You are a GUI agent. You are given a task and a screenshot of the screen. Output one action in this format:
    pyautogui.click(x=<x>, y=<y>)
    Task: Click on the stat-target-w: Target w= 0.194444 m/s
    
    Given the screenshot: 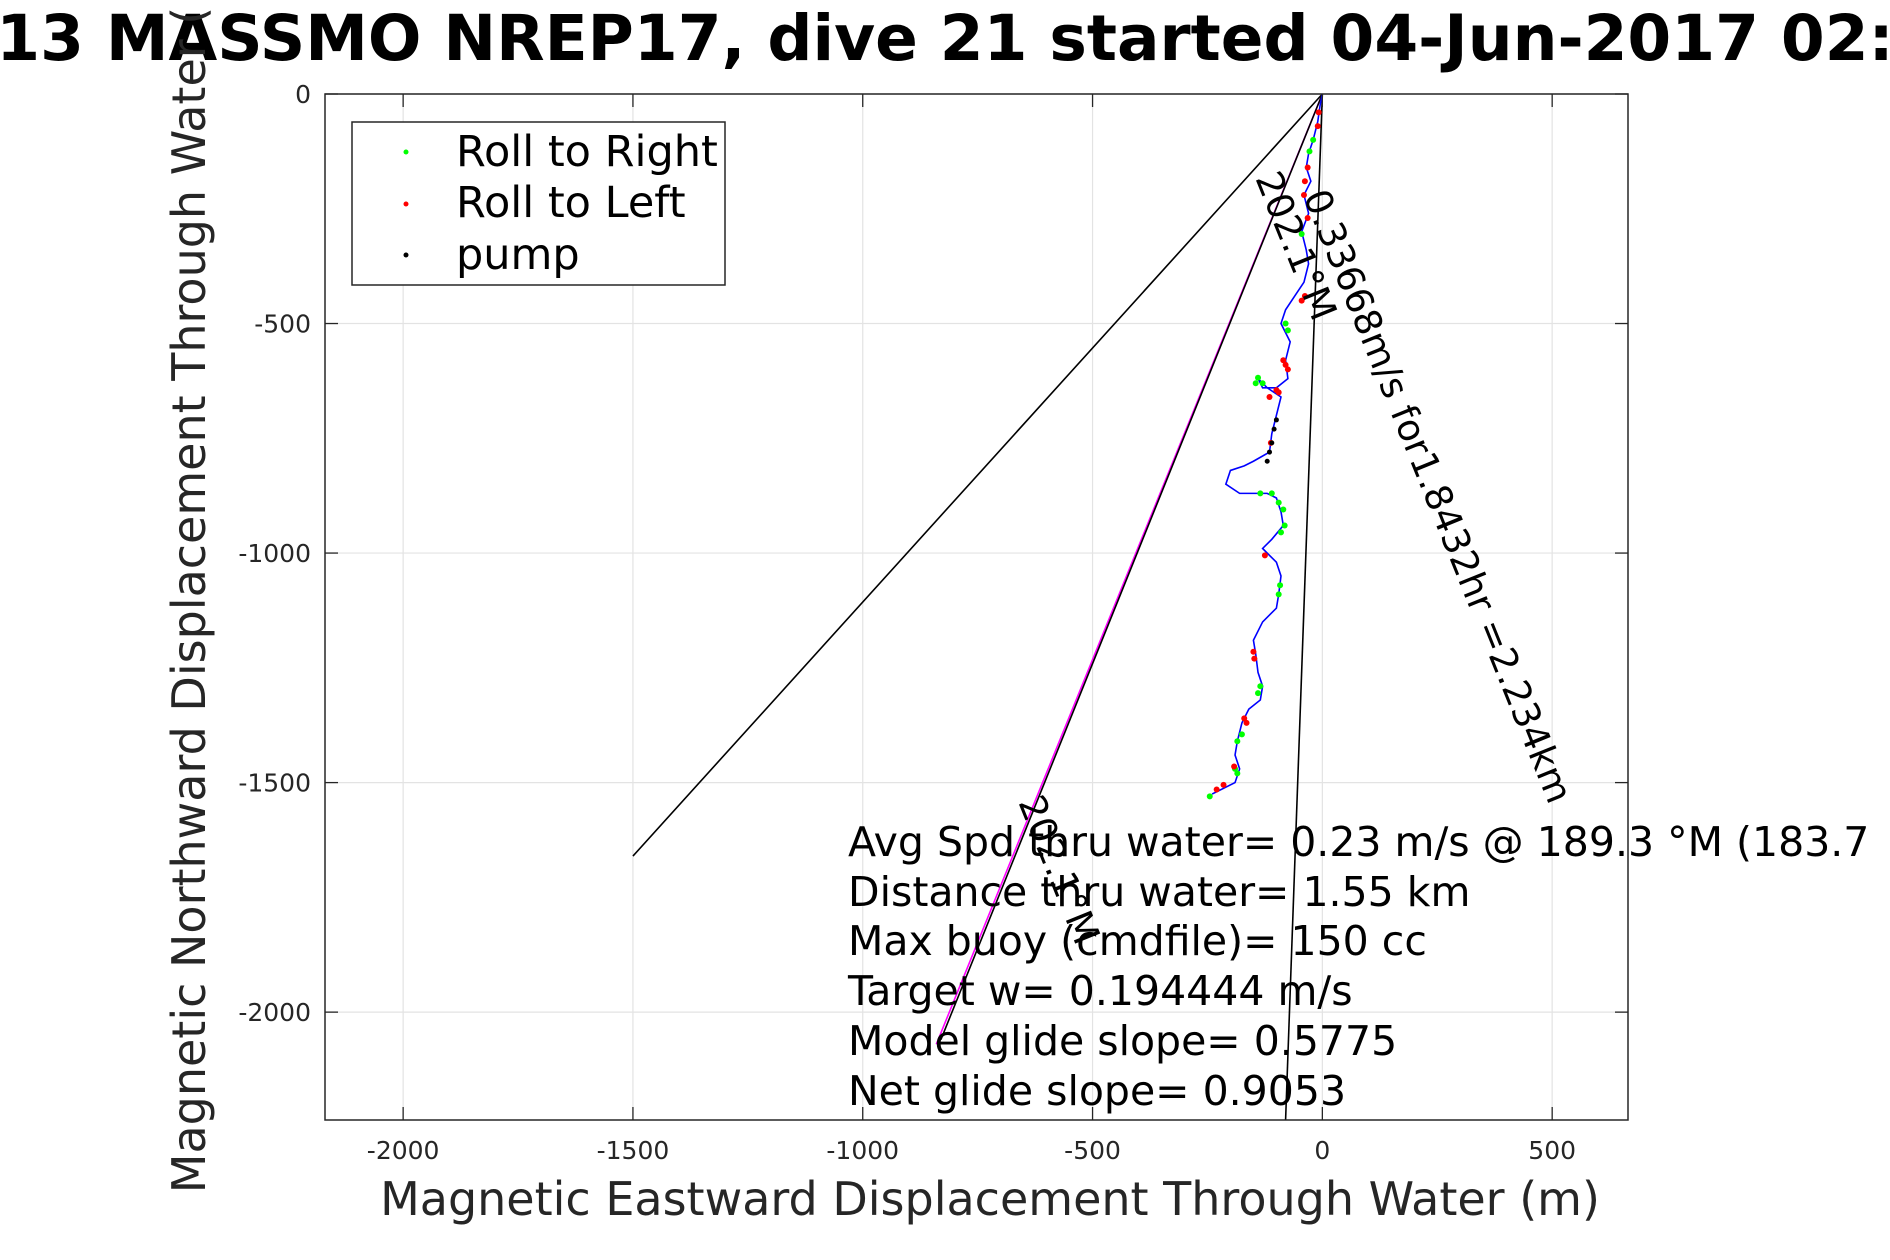 What is the action you would take?
    pyautogui.click(x=1100, y=991)
    